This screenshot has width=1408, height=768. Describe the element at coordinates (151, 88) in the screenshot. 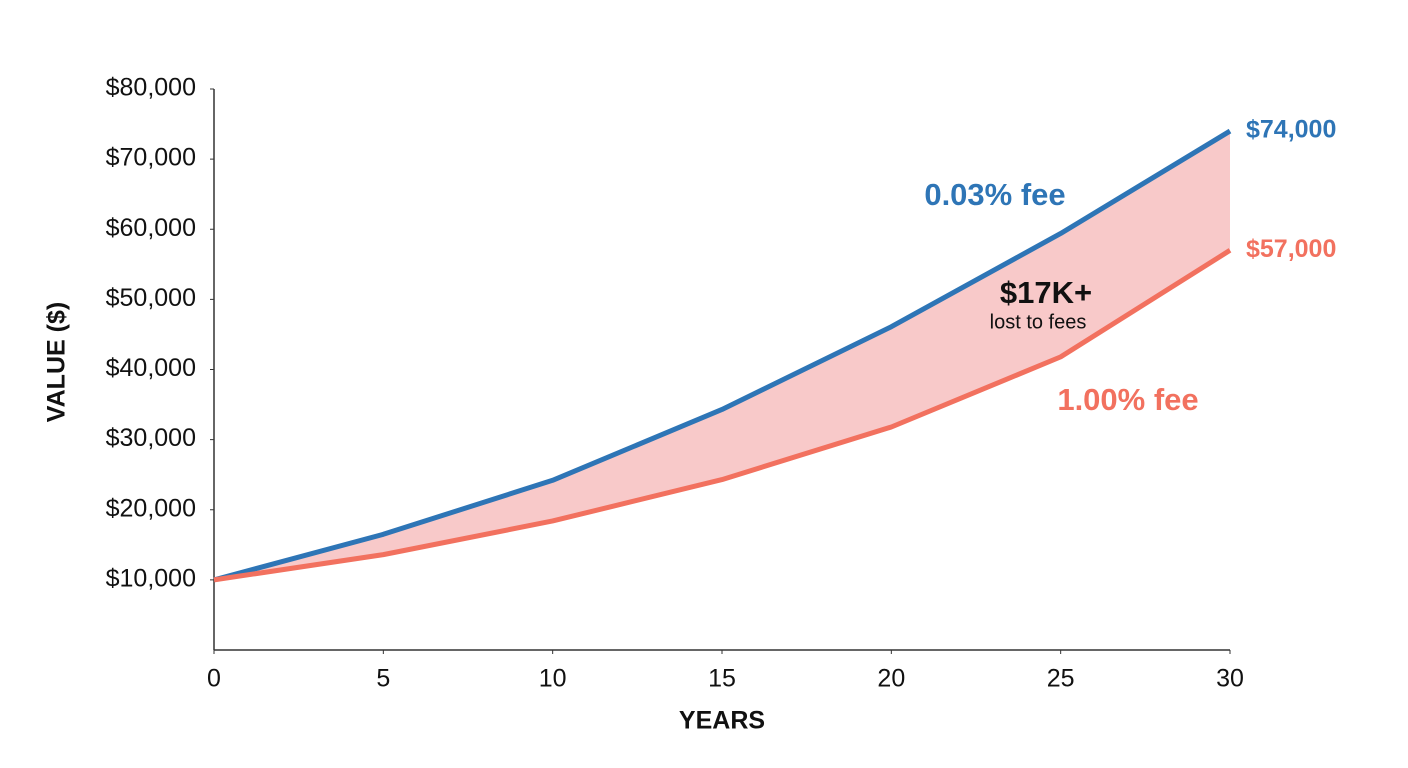

I see `y-tick-label: $80,000` at that location.